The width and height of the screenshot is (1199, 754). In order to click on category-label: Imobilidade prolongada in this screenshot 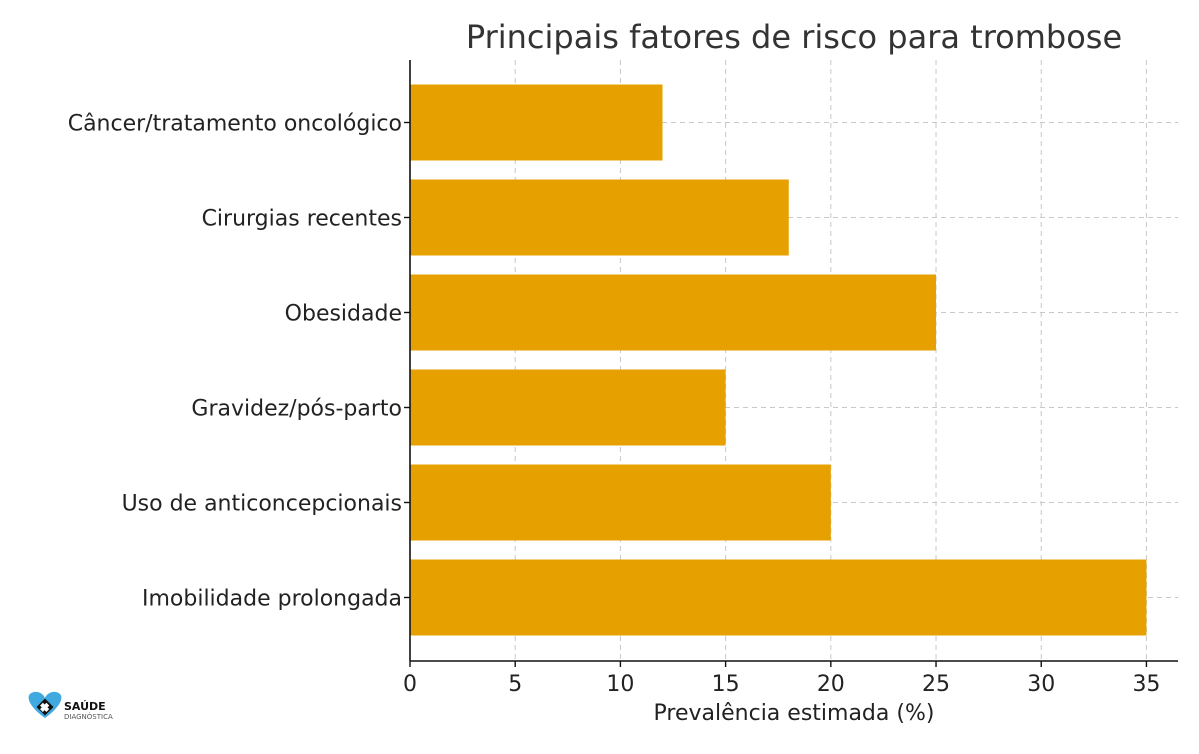, I will do `click(272, 599)`.